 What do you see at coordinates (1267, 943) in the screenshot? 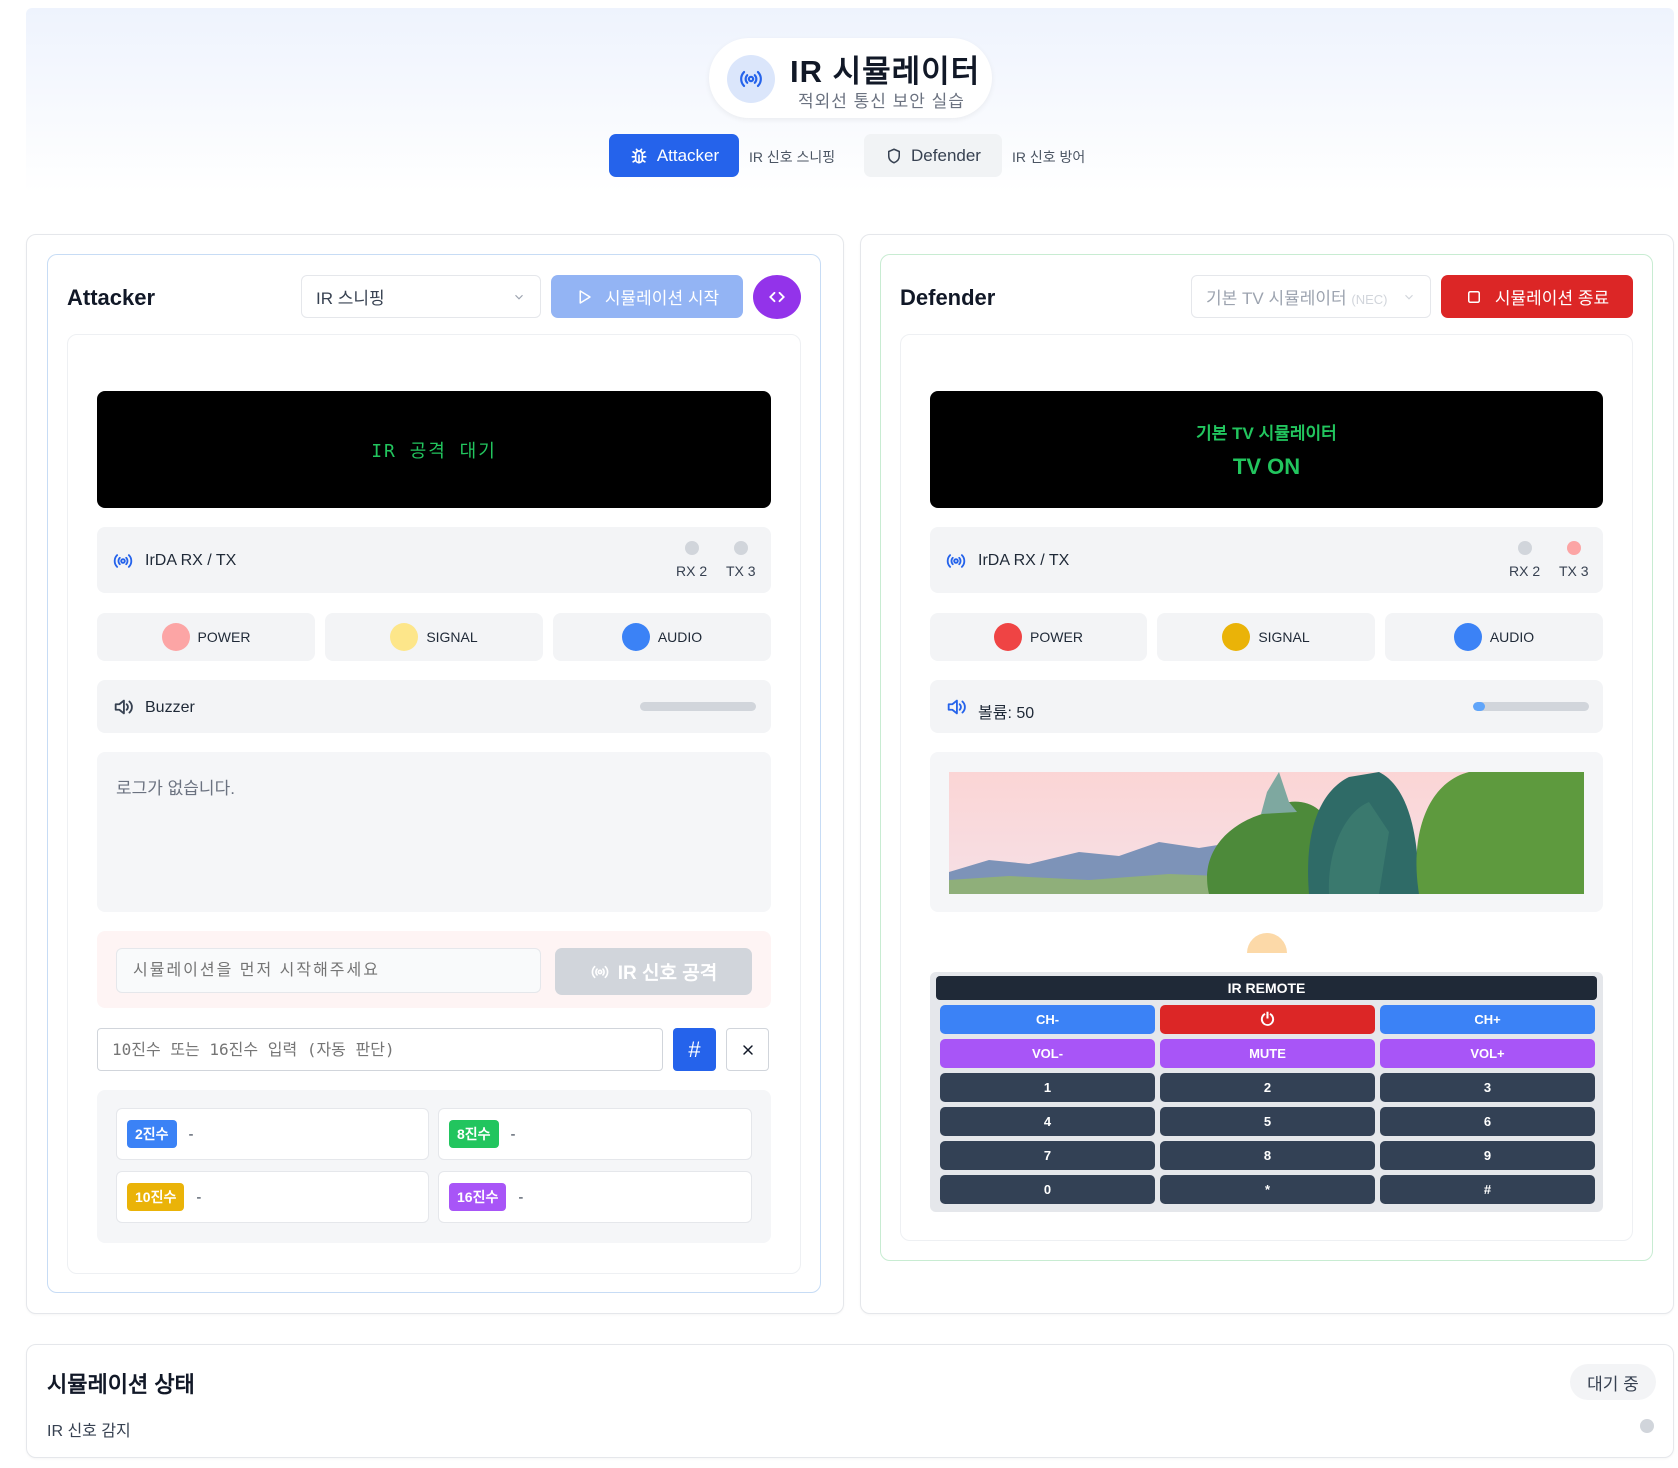
I see `ir-receiver-sensor` at bounding box center [1267, 943].